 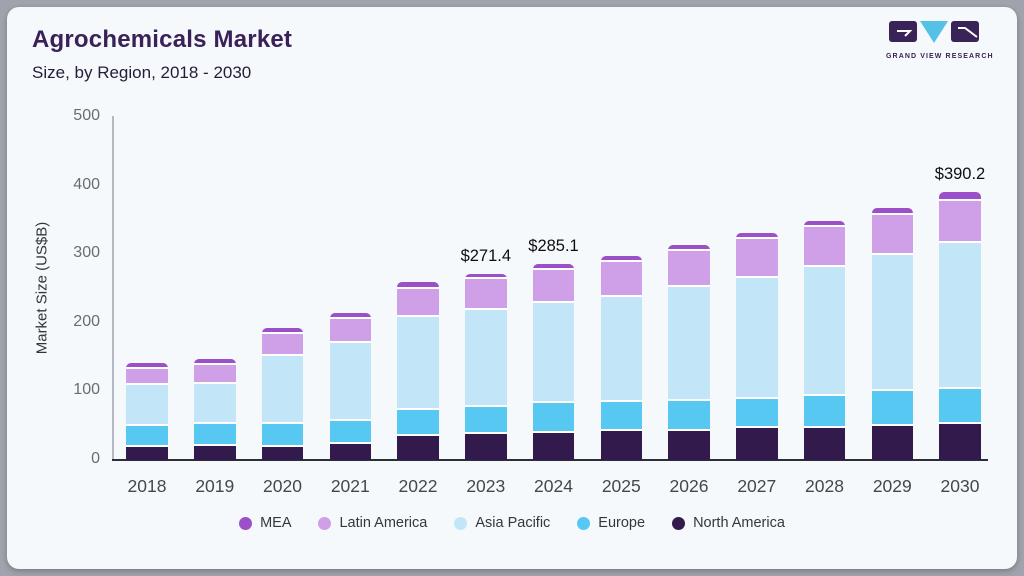 I want to click on x-axis-line, so click(x=550, y=460).